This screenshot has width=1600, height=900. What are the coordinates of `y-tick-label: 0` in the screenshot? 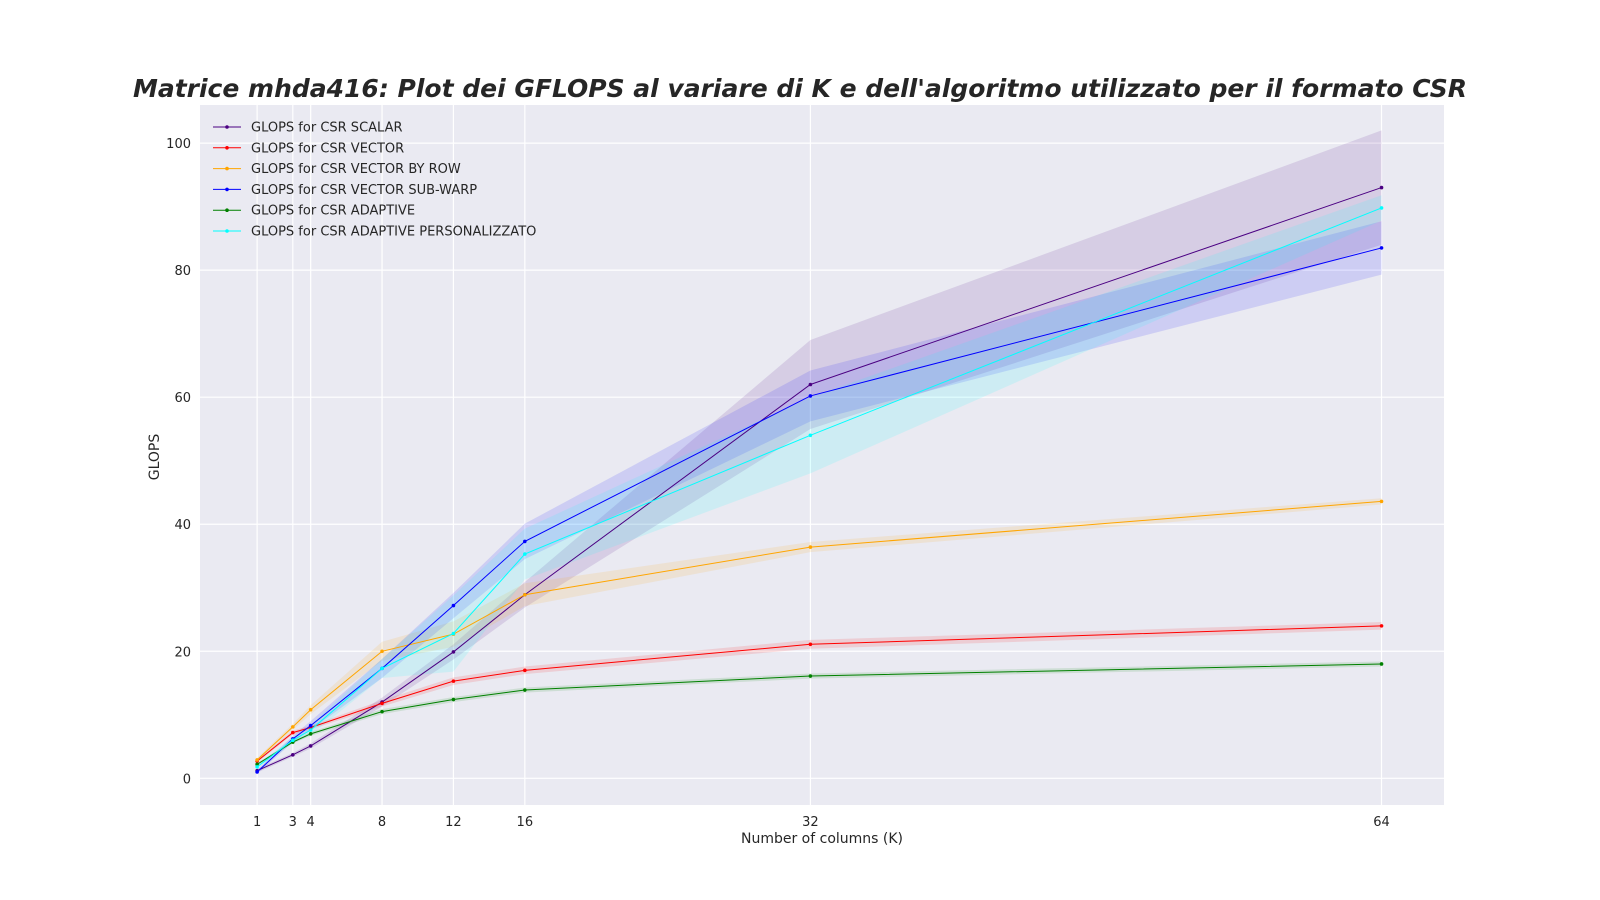 It's located at (187, 779).